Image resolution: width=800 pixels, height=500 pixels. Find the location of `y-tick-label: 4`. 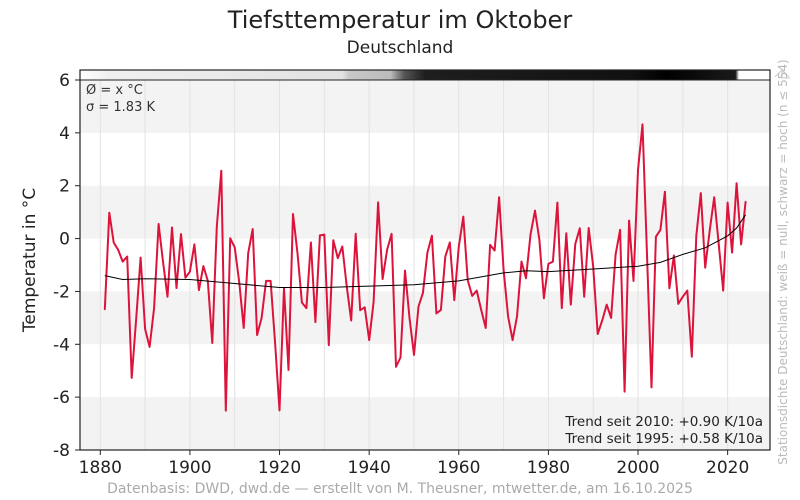

y-tick-label: 4 is located at coordinates (64, 134).